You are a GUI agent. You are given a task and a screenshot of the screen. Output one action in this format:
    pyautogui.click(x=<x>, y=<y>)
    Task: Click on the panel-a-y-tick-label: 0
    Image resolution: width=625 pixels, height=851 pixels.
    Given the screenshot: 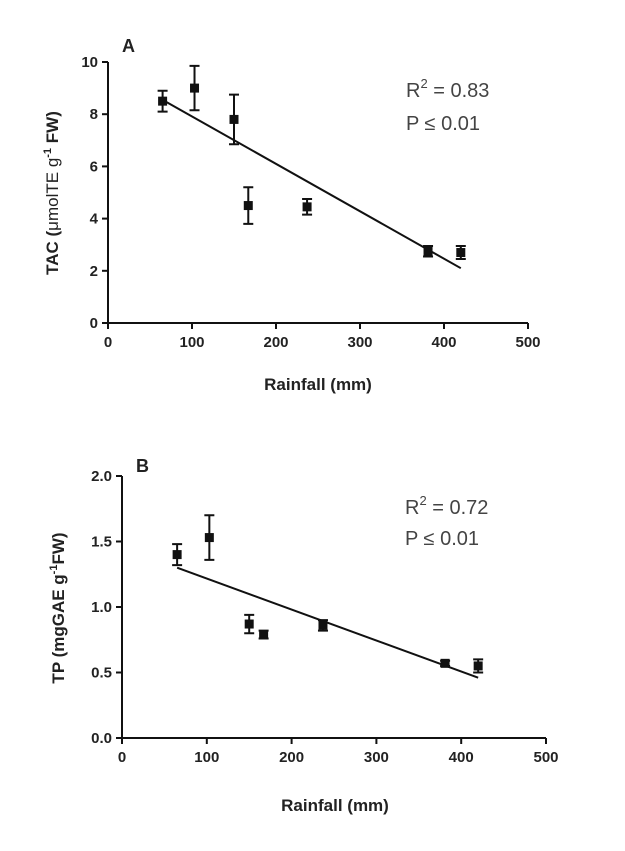 What is the action you would take?
    pyautogui.click(x=94, y=323)
    